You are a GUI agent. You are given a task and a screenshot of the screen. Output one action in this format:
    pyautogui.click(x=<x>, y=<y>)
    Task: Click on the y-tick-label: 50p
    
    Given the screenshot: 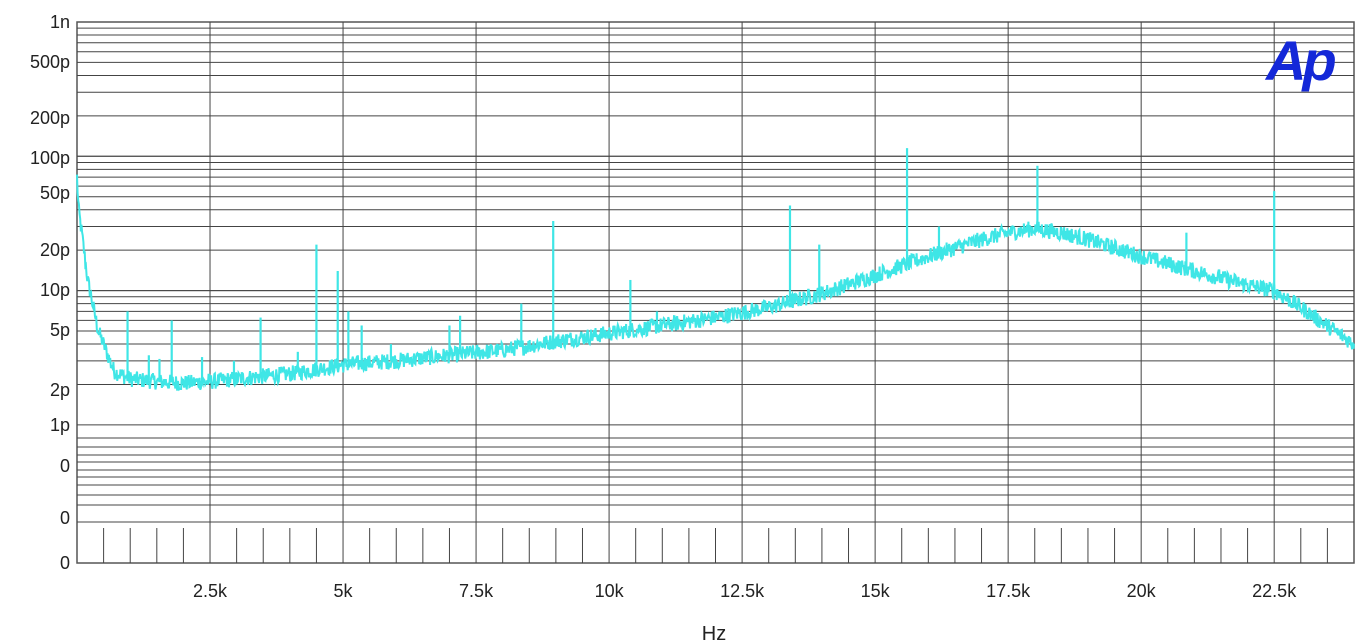 What is the action you would take?
    pyautogui.click(x=55, y=193)
    